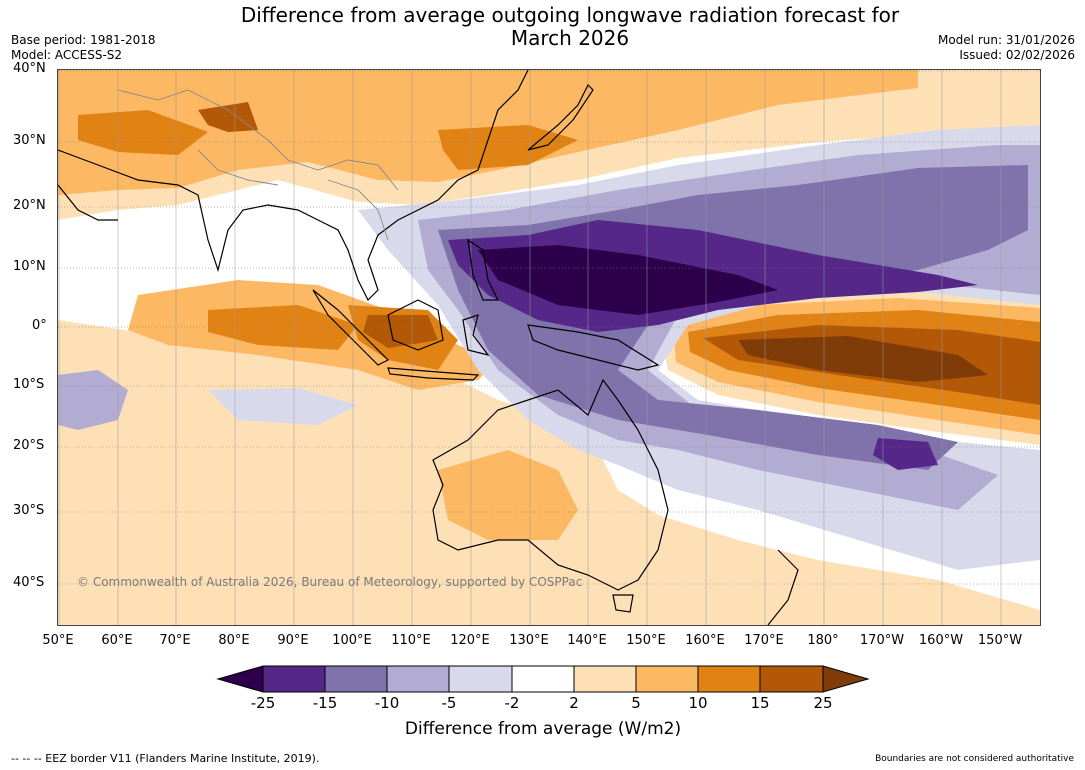 Image resolution: width=1085 pixels, height=770 pixels. Describe the element at coordinates (83, 40) in the screenshot. I see `base-period: Base period: 1981-2018` at that location.